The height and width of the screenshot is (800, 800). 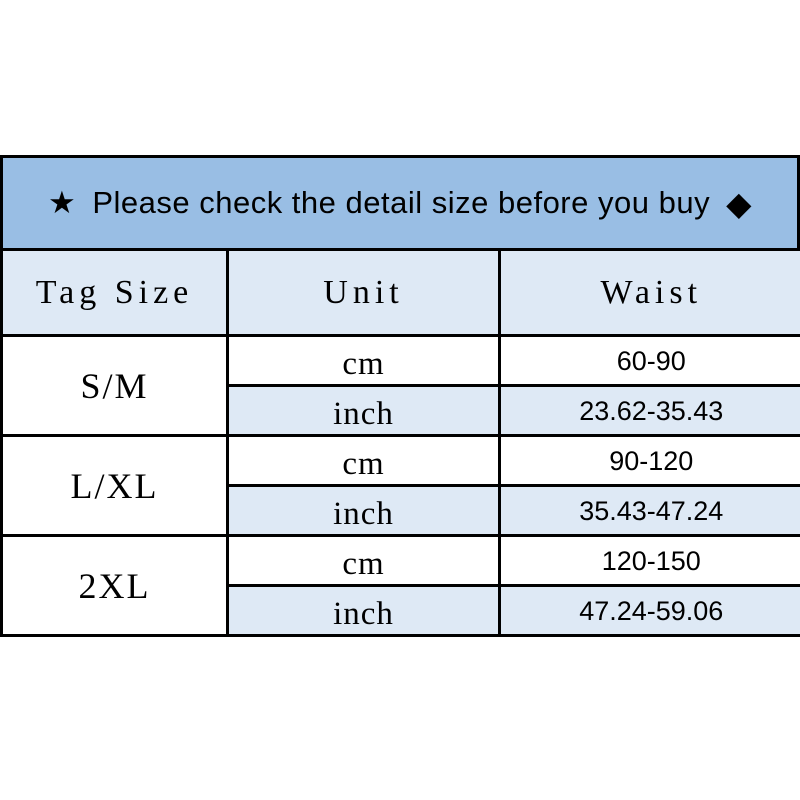 I want to click on table-row: inch 35.43-47.24, so click(x=401, y=510).